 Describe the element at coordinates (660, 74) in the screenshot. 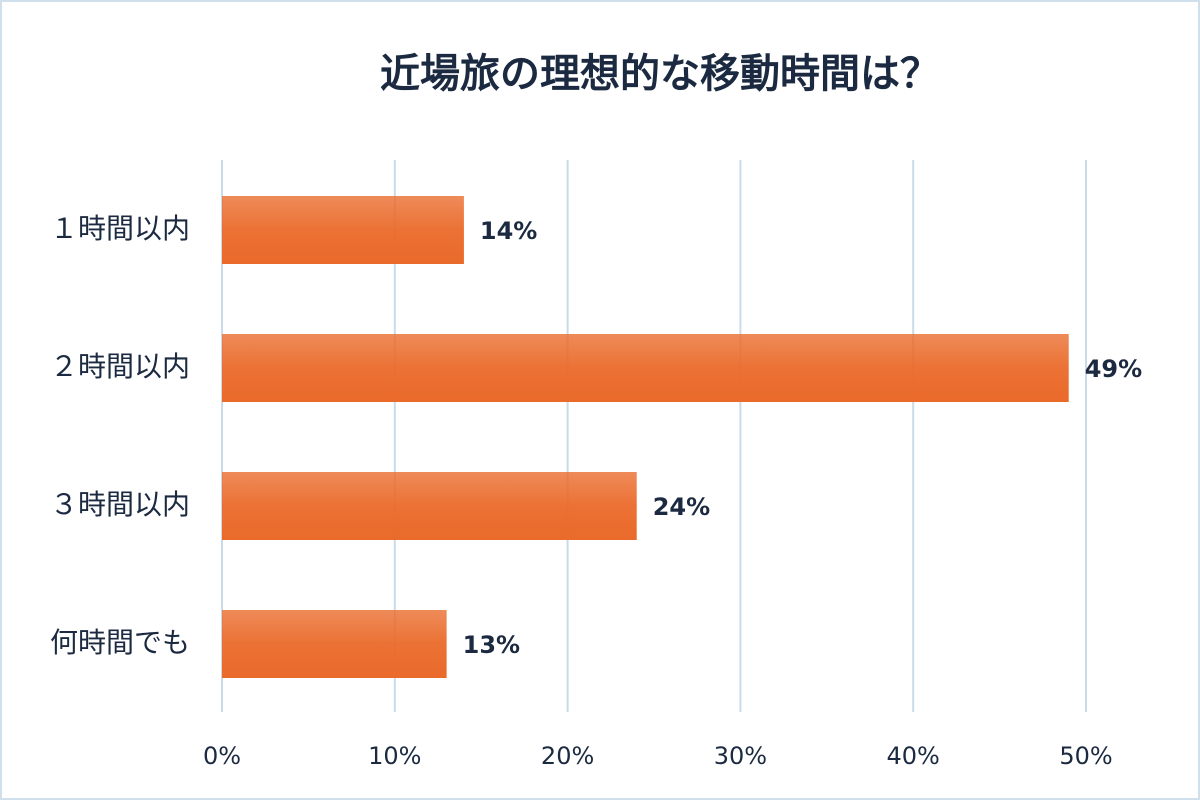

I see `chart-title: 近場旅の理想的な移動時間は？` at that location.